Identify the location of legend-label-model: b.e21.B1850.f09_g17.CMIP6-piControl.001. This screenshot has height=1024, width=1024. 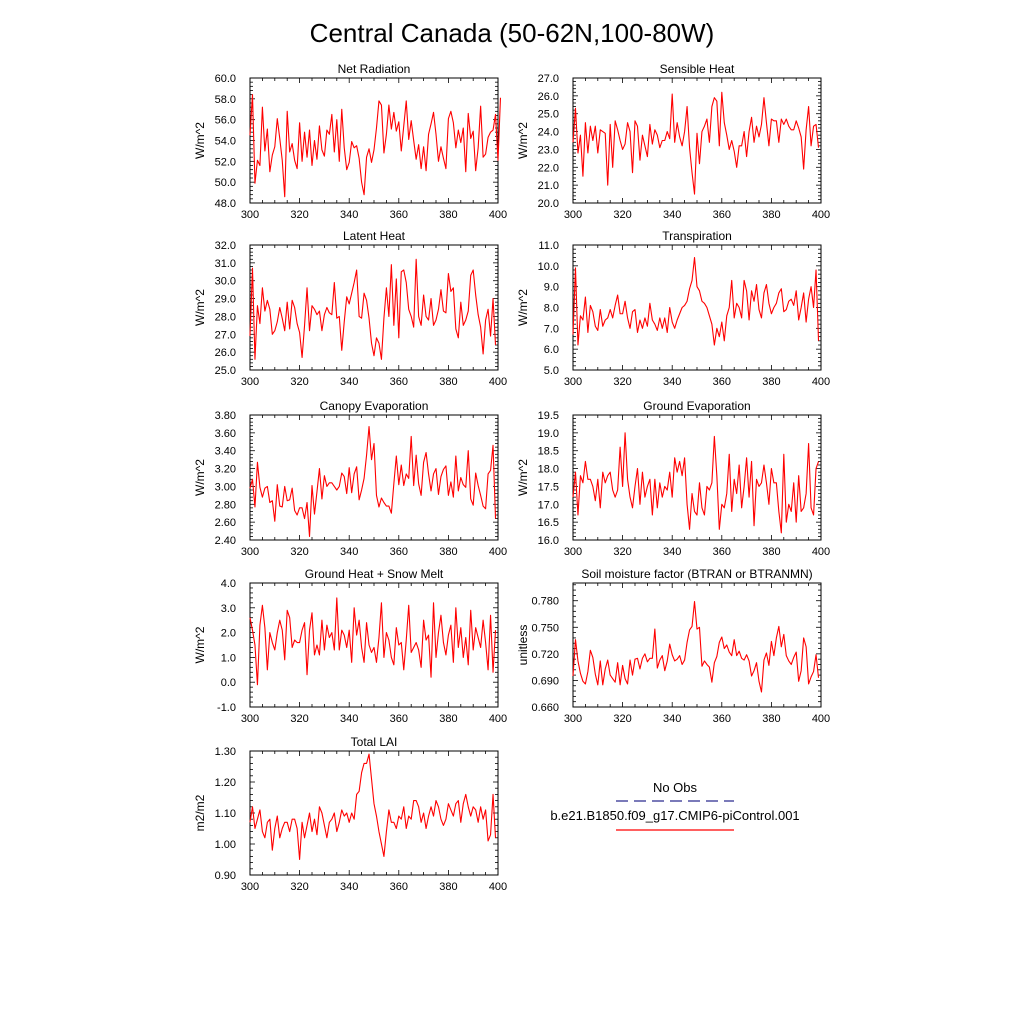
(674, 815).